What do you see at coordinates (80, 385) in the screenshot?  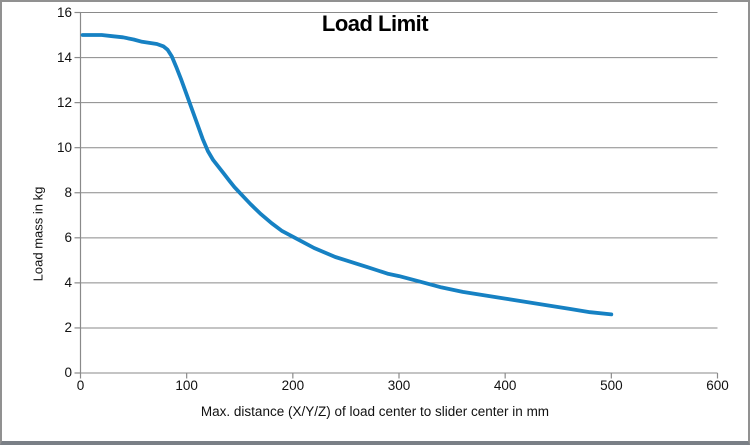 I see `x-tick-label-0: 0` at bounding box center [80, 385].